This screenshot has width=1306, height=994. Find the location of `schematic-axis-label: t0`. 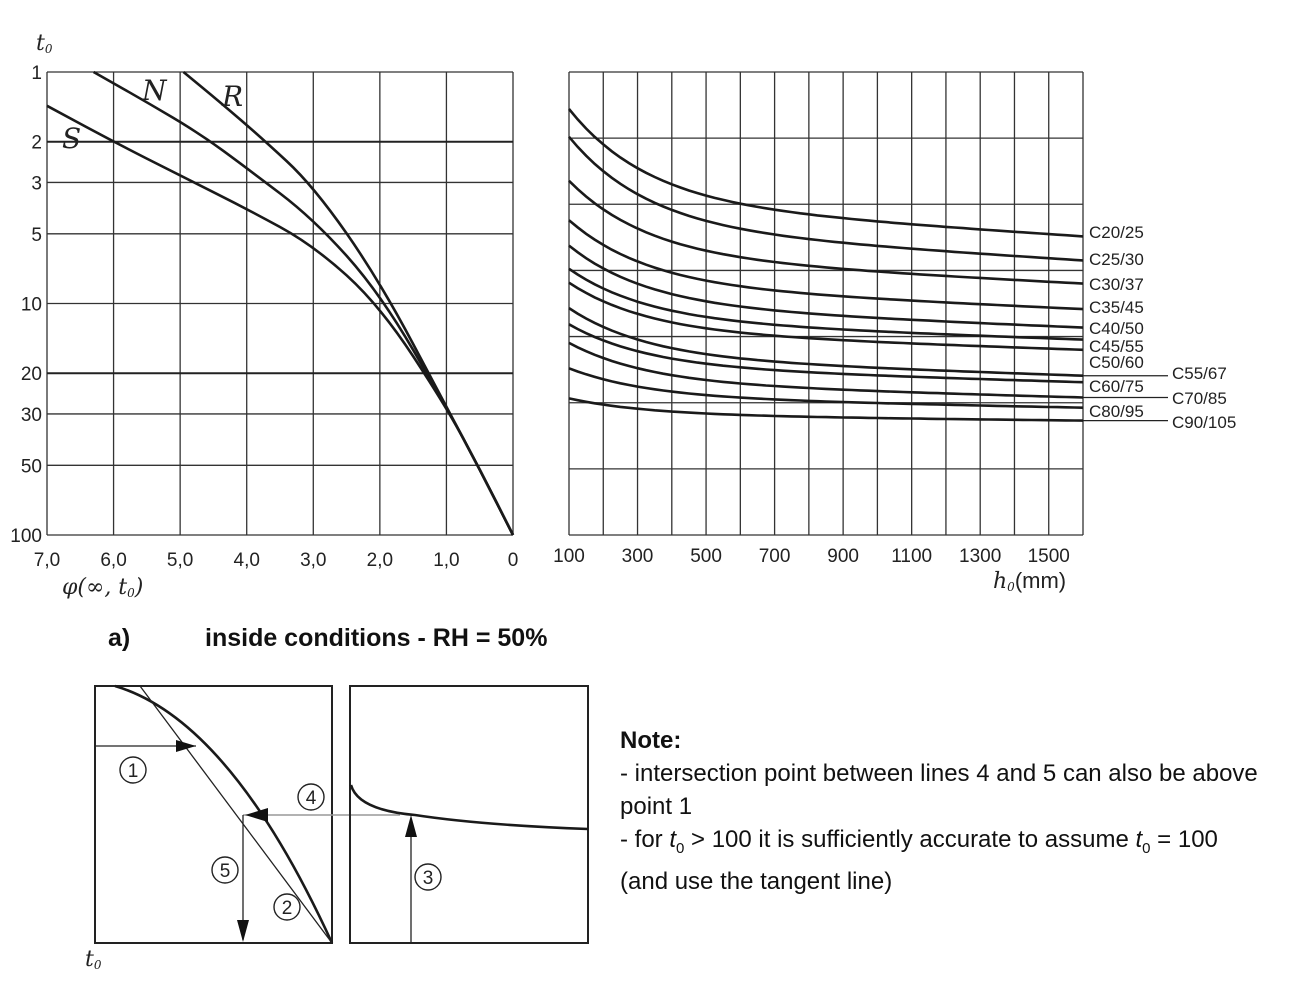

schematic-axis-label: t0 is located at coordinates (93, 959).